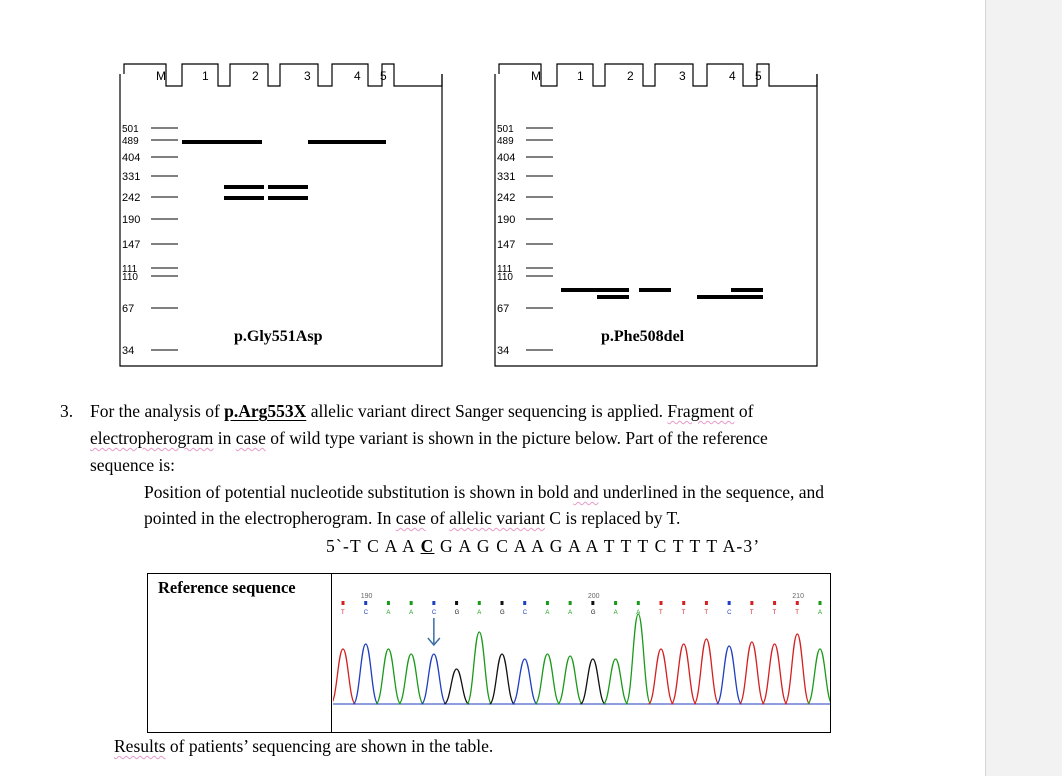 Image resolution: width=1062 pixels, height=776 pixels. What do you see at coordinates (427, 546) in the screenshot?
I see `highlighted-nucleotide: C` at bounding box center [427, 546].